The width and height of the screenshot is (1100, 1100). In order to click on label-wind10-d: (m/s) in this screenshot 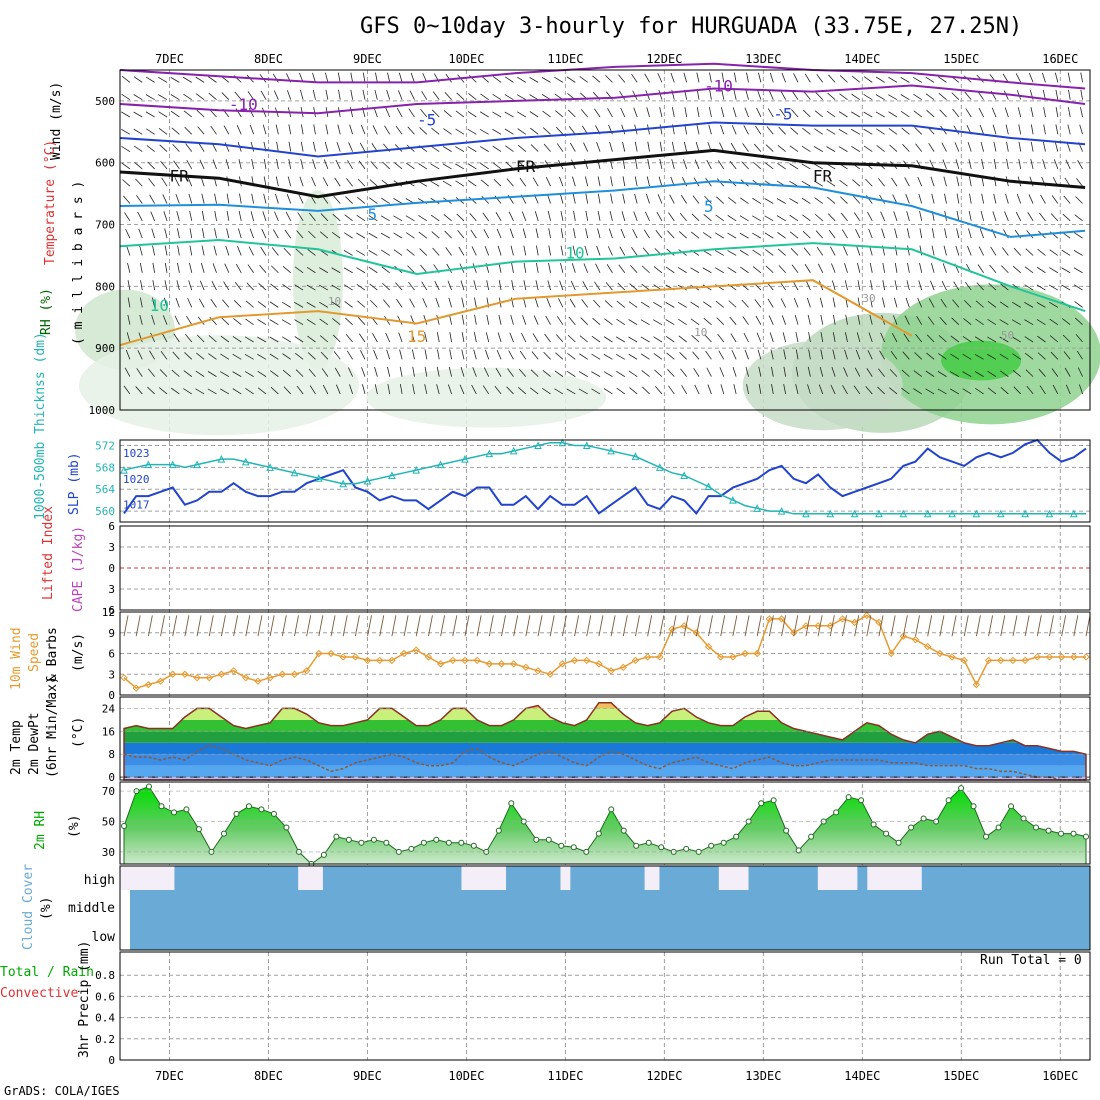, I will do `click(78, 652)`.